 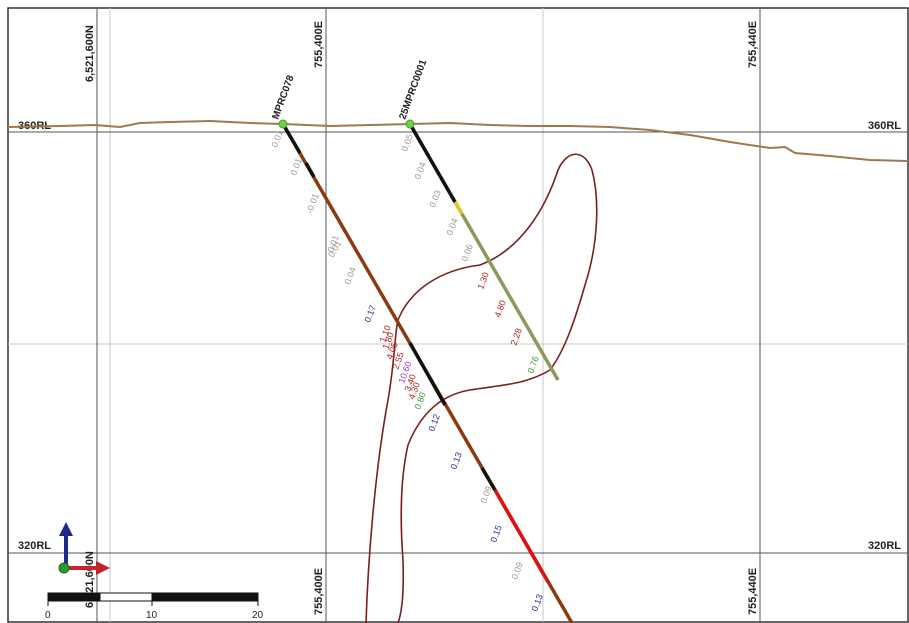 What do you see at coordinates (283, 98) in the screenshot?
I see `mprc078-label: MPRC078` at bounding box center [283, 98].